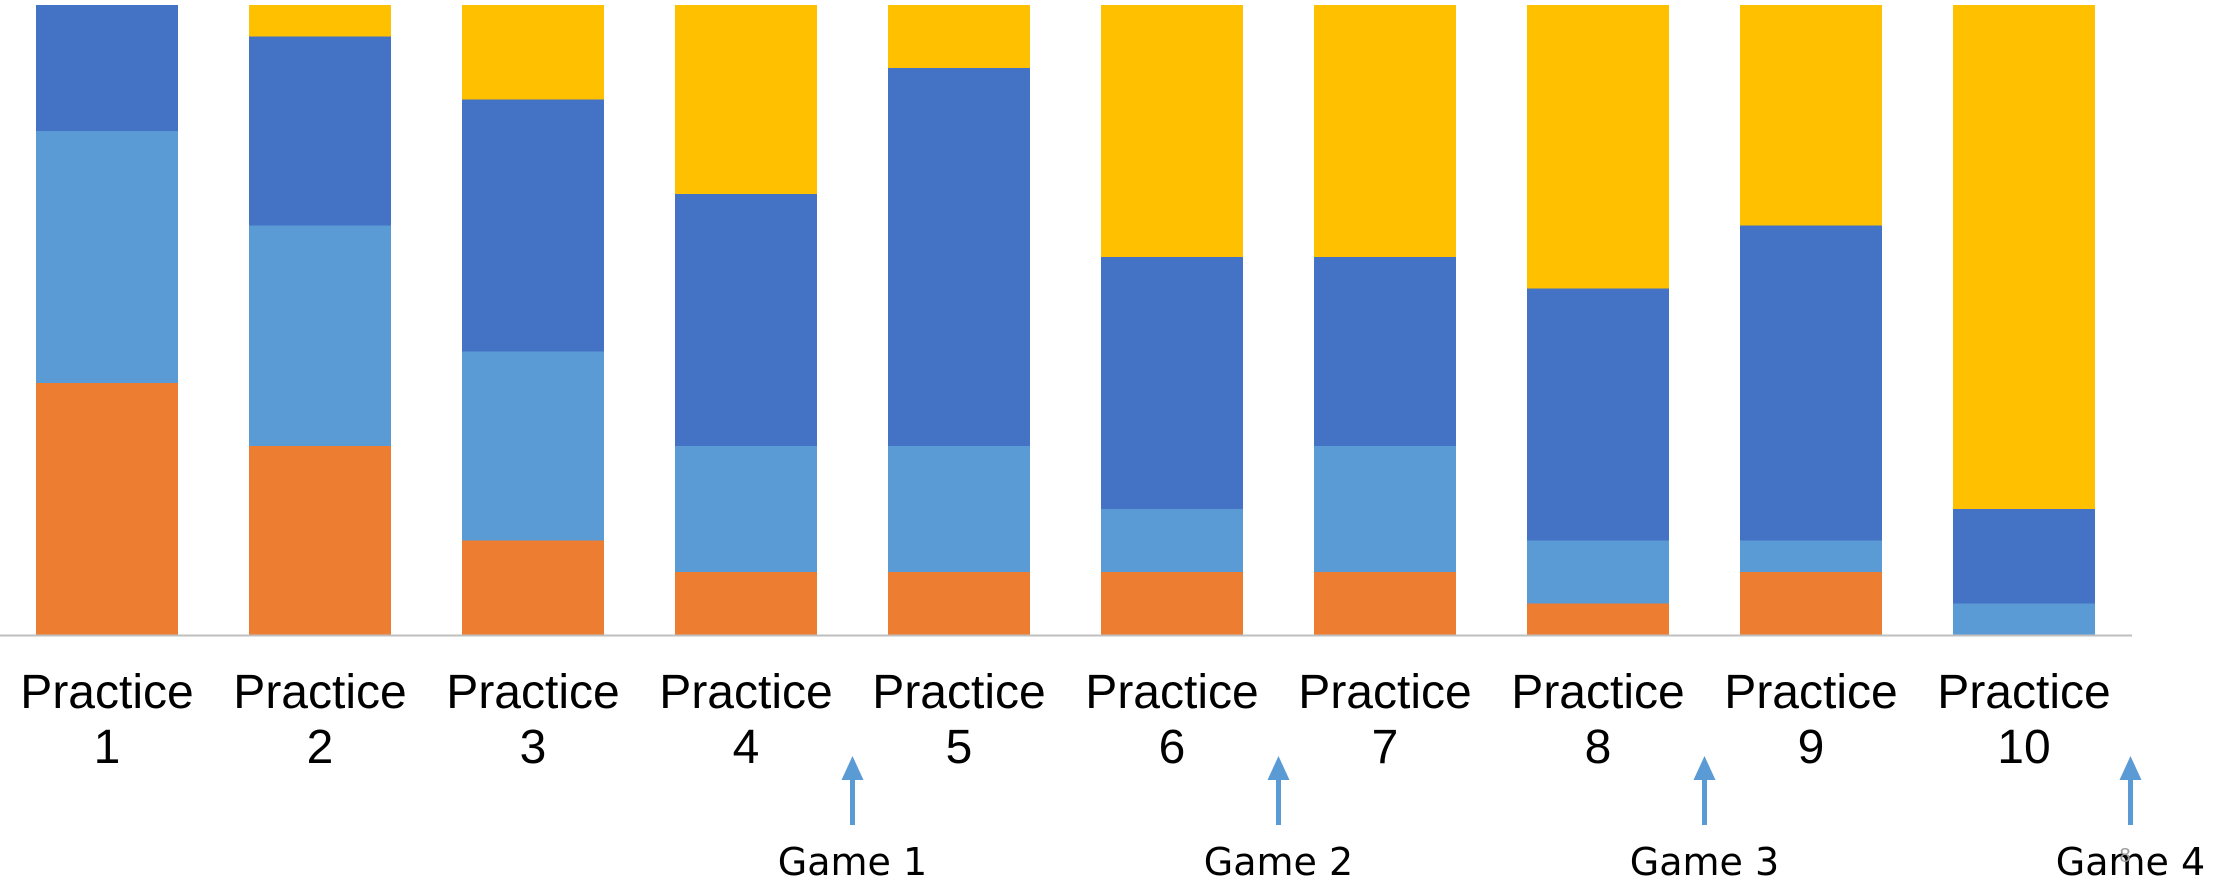 This screenshot has height=883, width=2220. What do you see at coordinates (1811, 383) in the screenshot?
I see `bar-segment-9-s3` at bounding box center [1811, 383].